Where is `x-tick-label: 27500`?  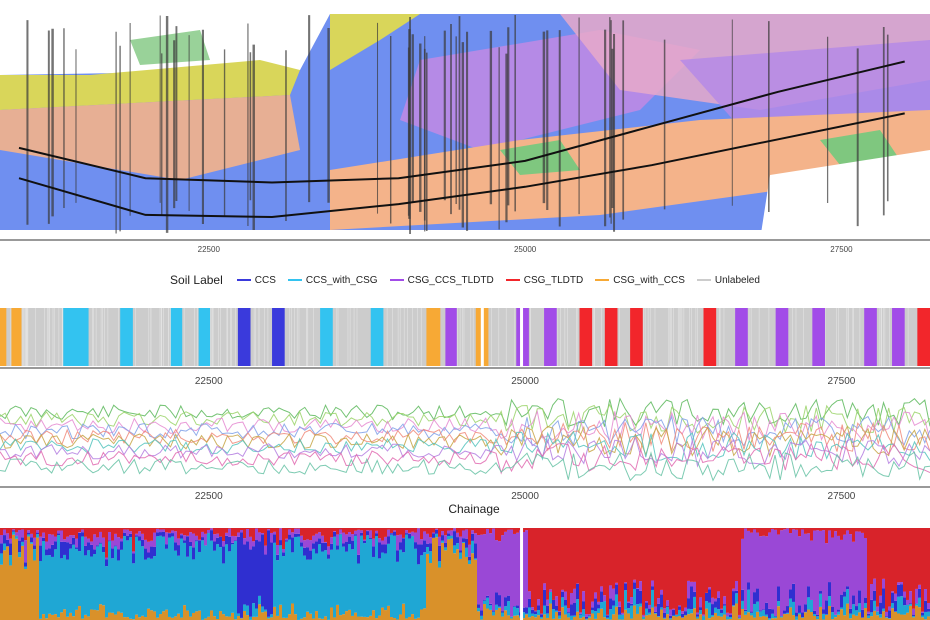
x-tick-label: 27500 is located at coordinates (842, 496).